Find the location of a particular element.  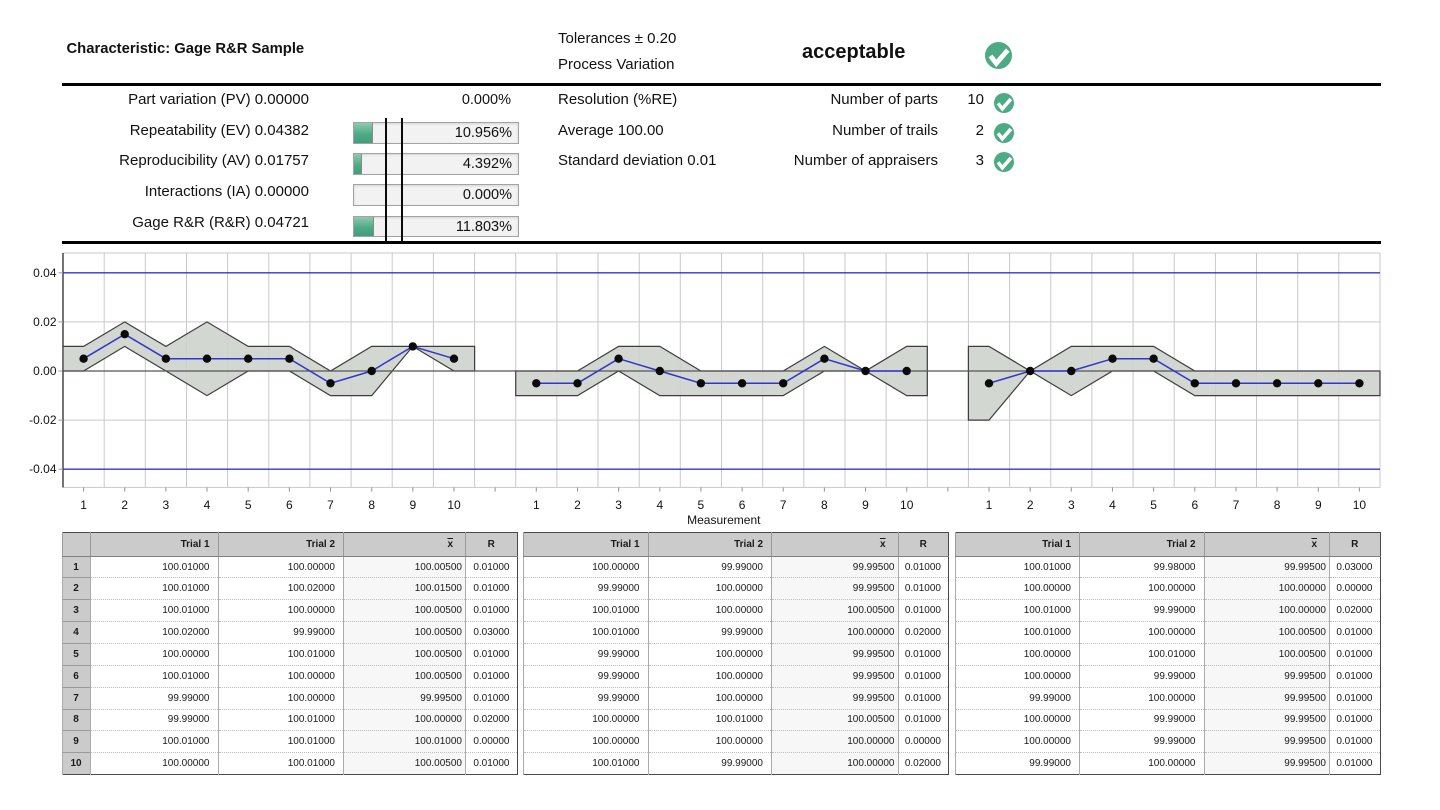

svg-text: Measurement is located at coordinates (724, 520).